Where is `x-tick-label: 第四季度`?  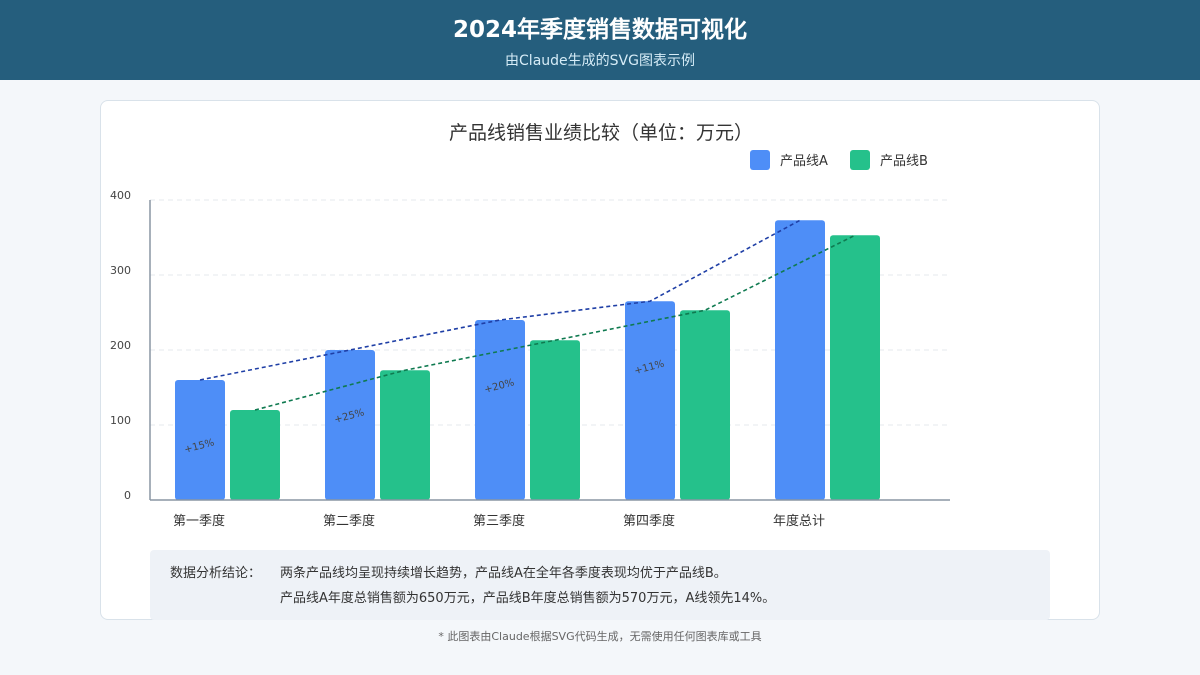
x-tick-label: 第四季度 is located at coordinates (649, 521).